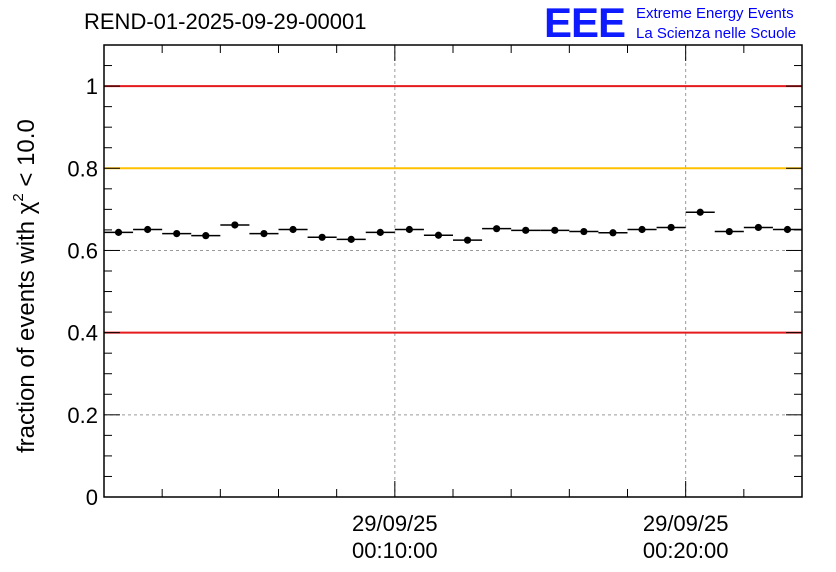 The height and width of the screenshot is (572, 836). What do you see at coordinates (92, 497) in the screenshot?
I see `y-tick-label: 0` at bounding box center [92, 497].